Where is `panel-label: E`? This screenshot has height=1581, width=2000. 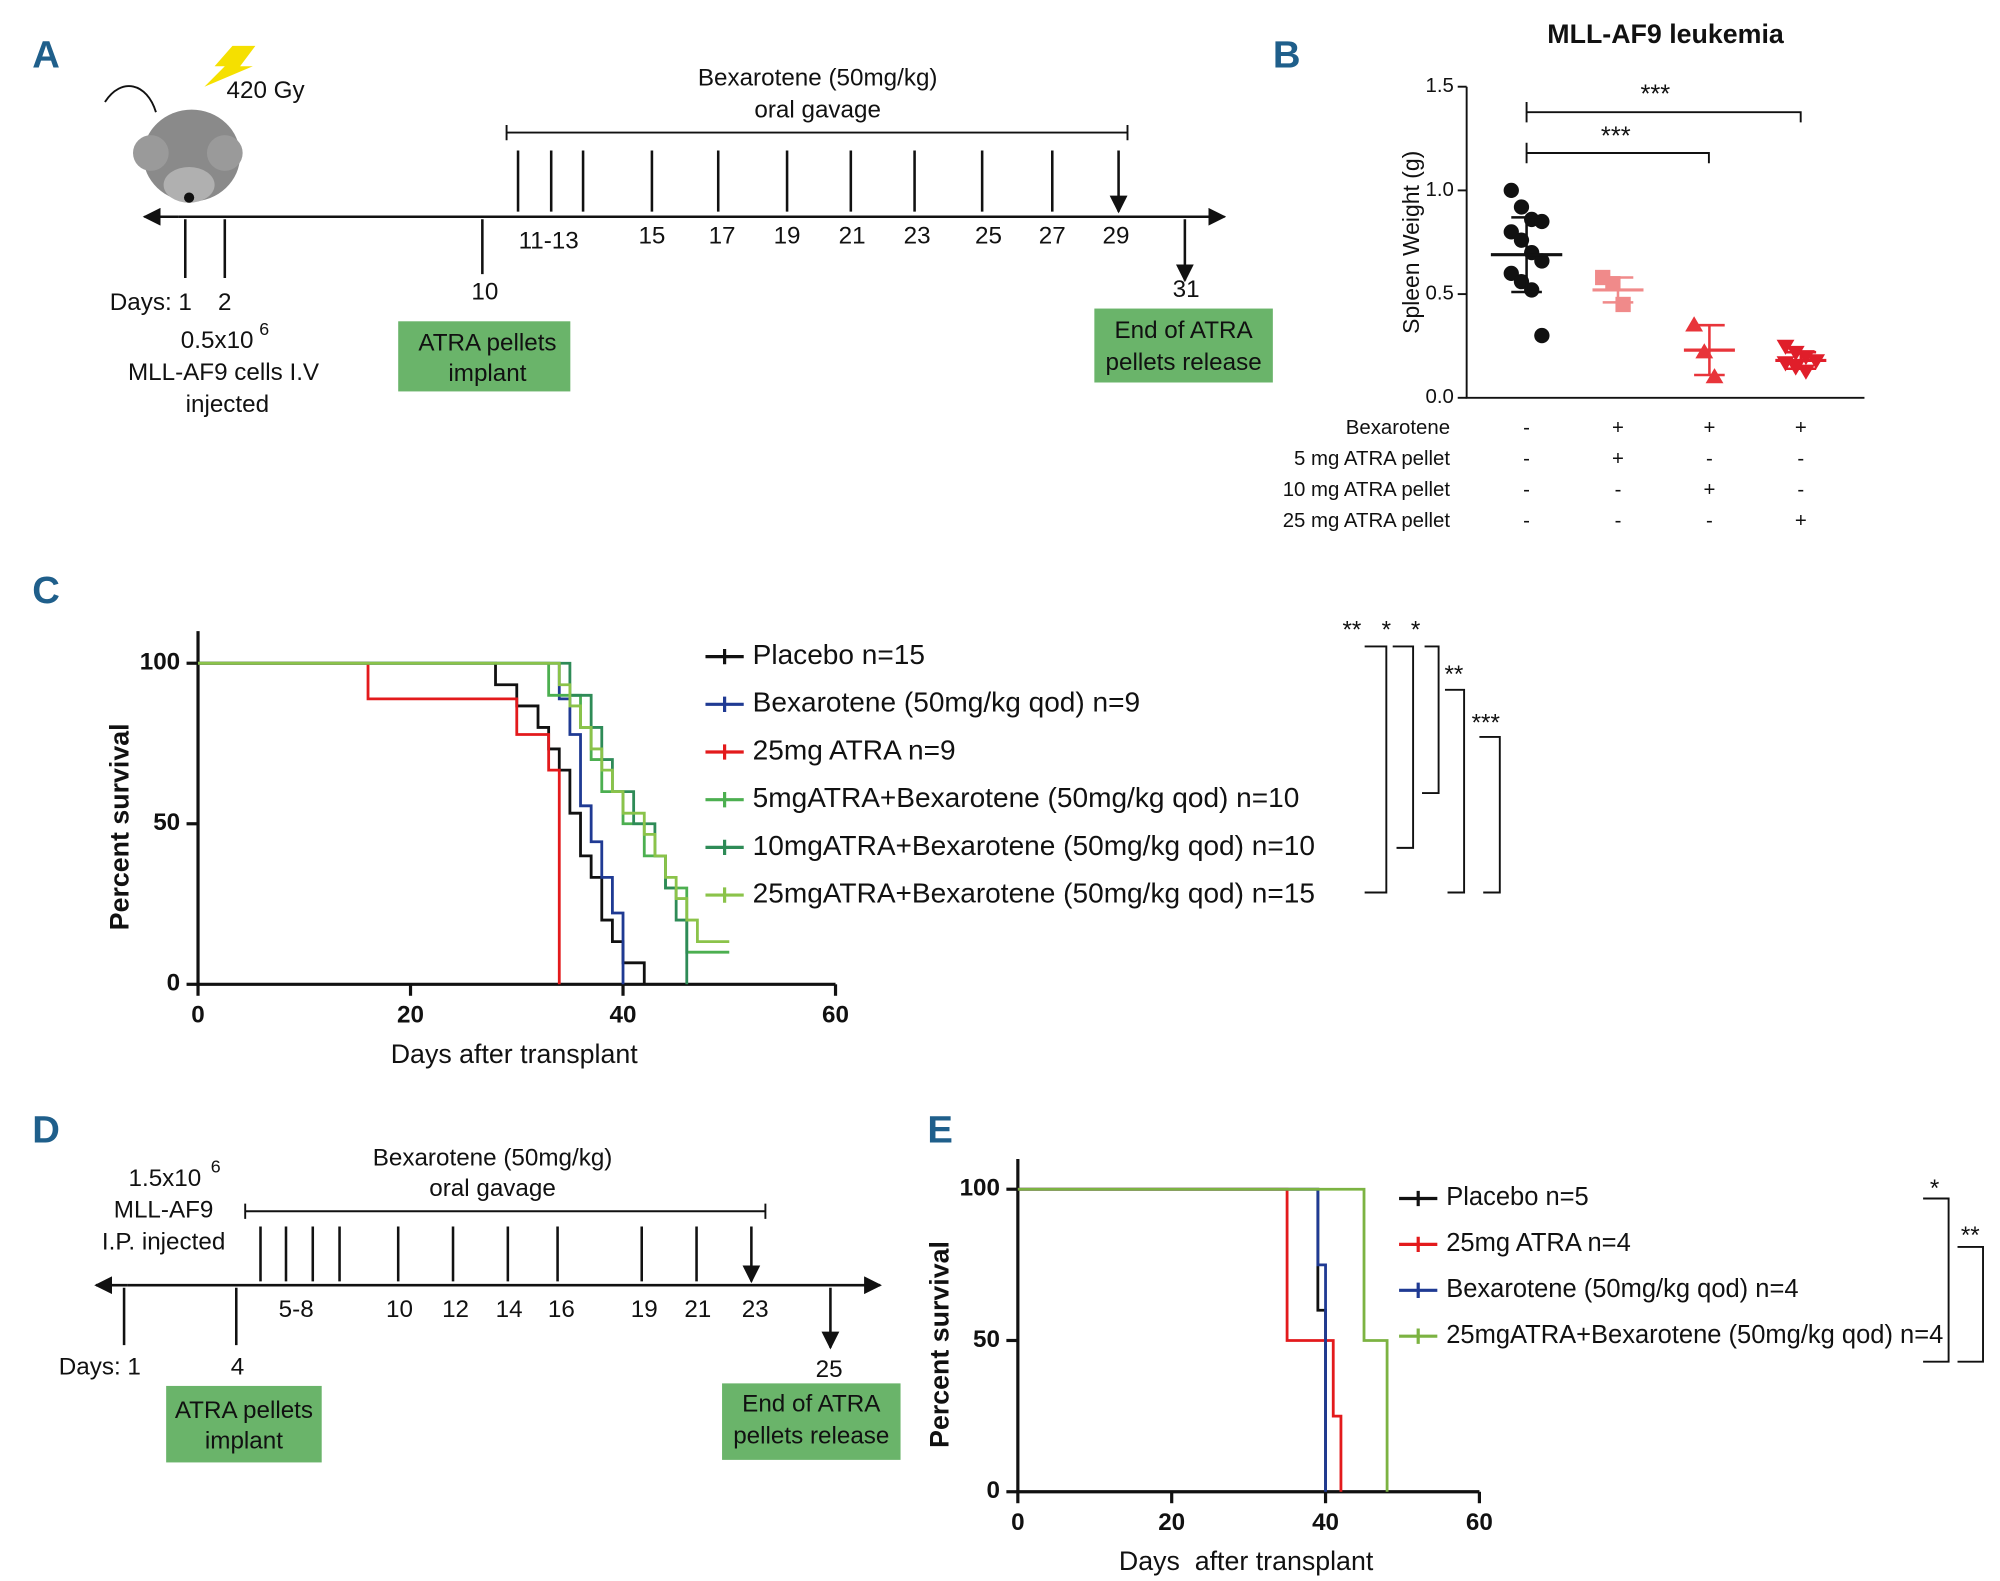 panel-label: E is located at coordinates (940, 1129).